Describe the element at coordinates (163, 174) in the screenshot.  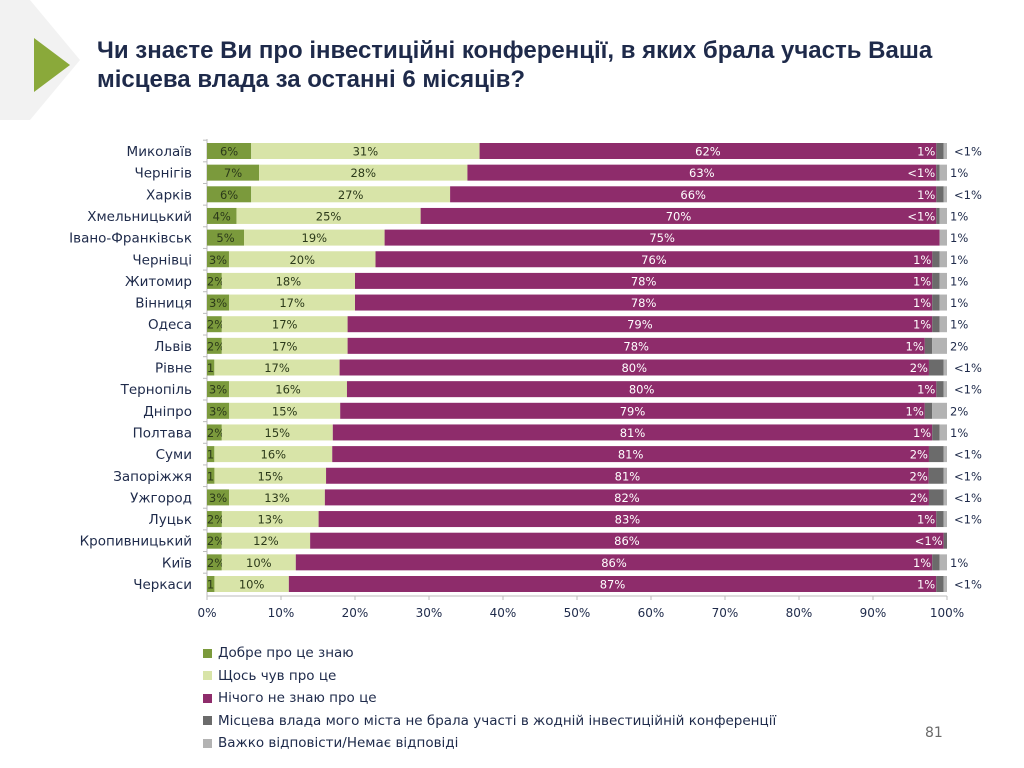
I see `category-label: Чернігів` at that location.